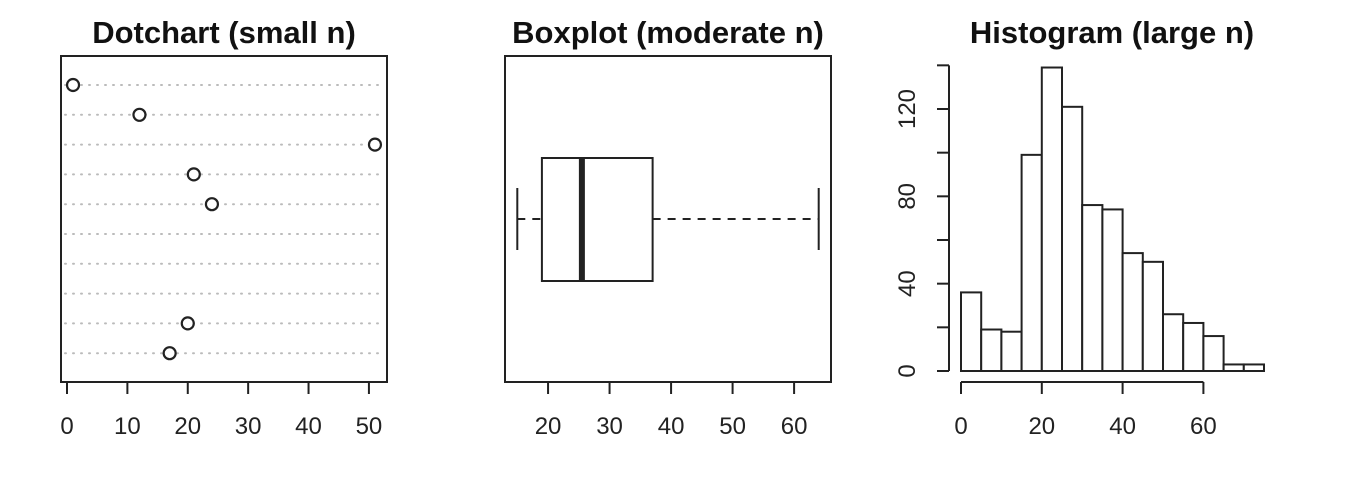  What do you see at coordinates (907, 196) in the screenshot?
I see `histogram-y-tick-label: 80` at bounding box center [907, 196].